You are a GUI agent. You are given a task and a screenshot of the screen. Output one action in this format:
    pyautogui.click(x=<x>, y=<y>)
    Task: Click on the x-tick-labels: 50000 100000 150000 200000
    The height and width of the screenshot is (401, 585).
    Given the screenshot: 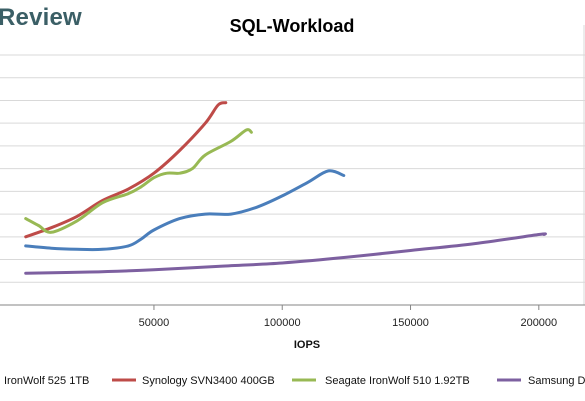 What is the action you would take?
    pyautogui.click(x=348, y=317)
    